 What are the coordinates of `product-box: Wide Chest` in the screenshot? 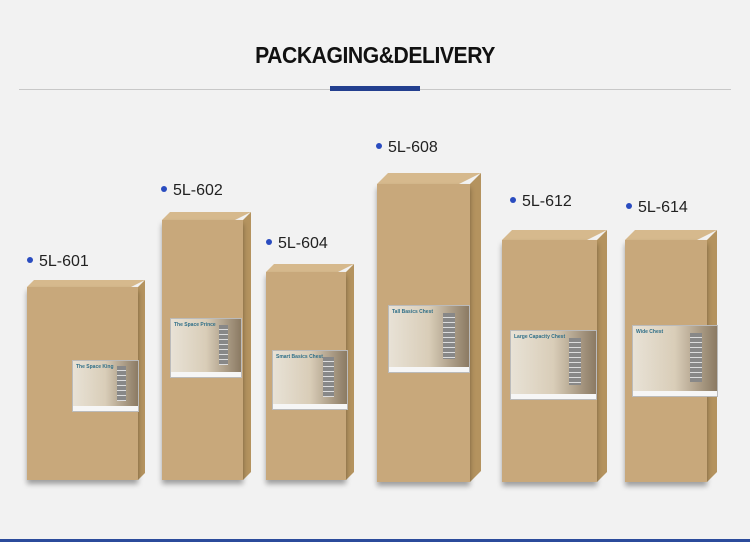 It's located at (671, 356).